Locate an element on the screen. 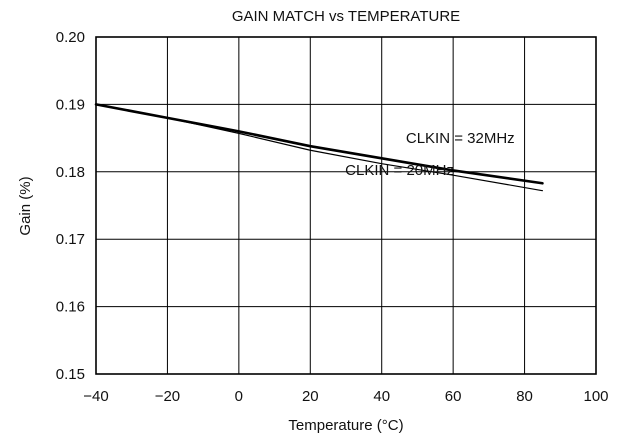  x-tick-label: −20 is located at coordinates (167, 396).